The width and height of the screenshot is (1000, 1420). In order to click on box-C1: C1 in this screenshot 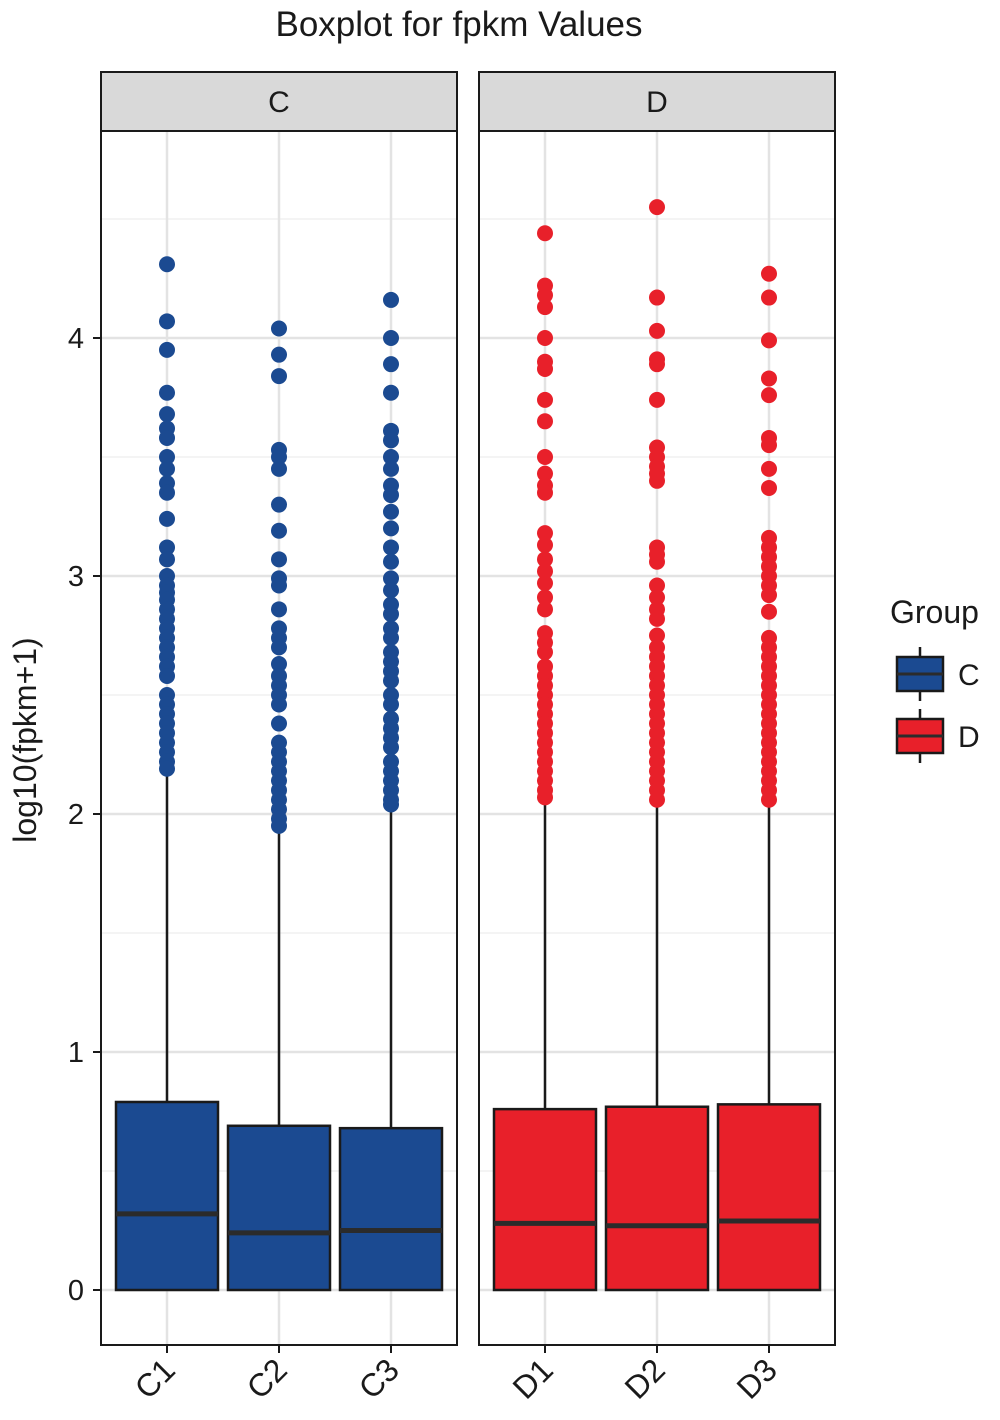, I will do `click(167, 831)`.